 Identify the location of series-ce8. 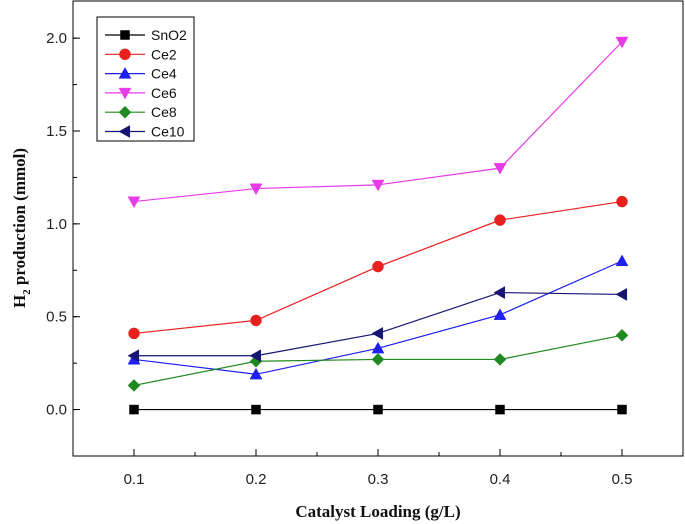
(378, 360).